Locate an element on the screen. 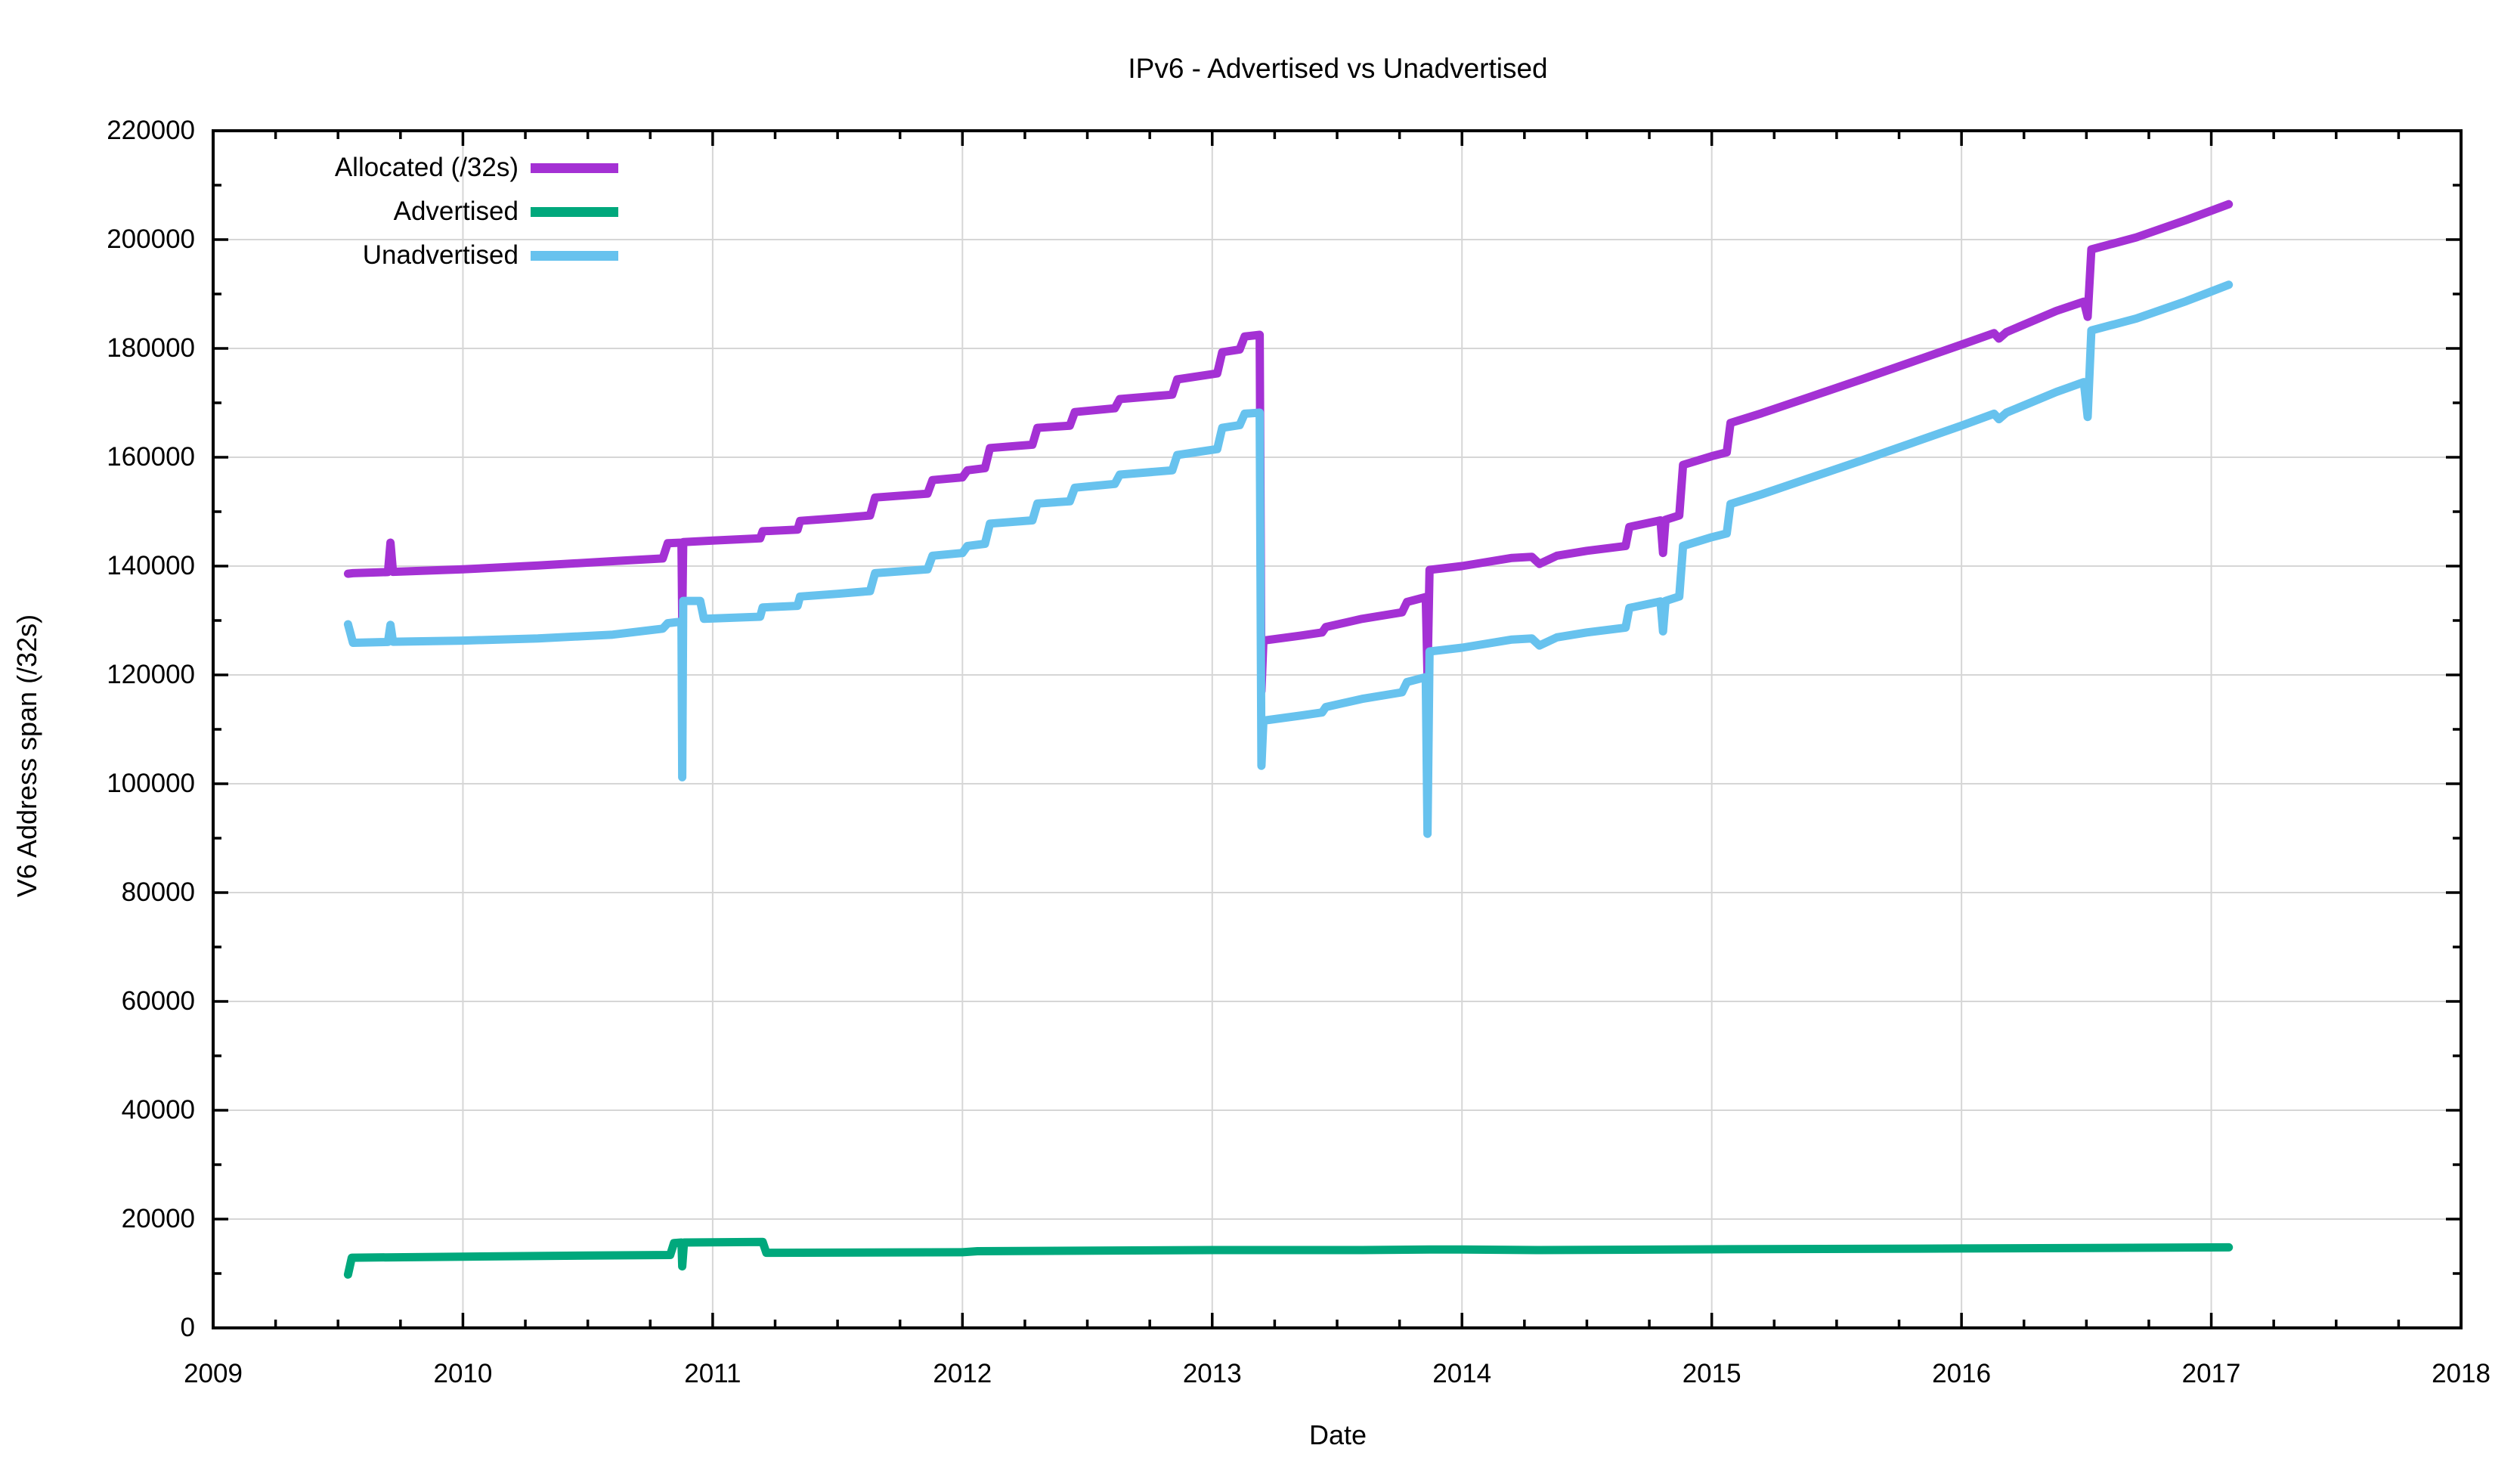 The image size is (2520, 1470). legend-item-advertised: Advertised is located at coordinates (455, 212).